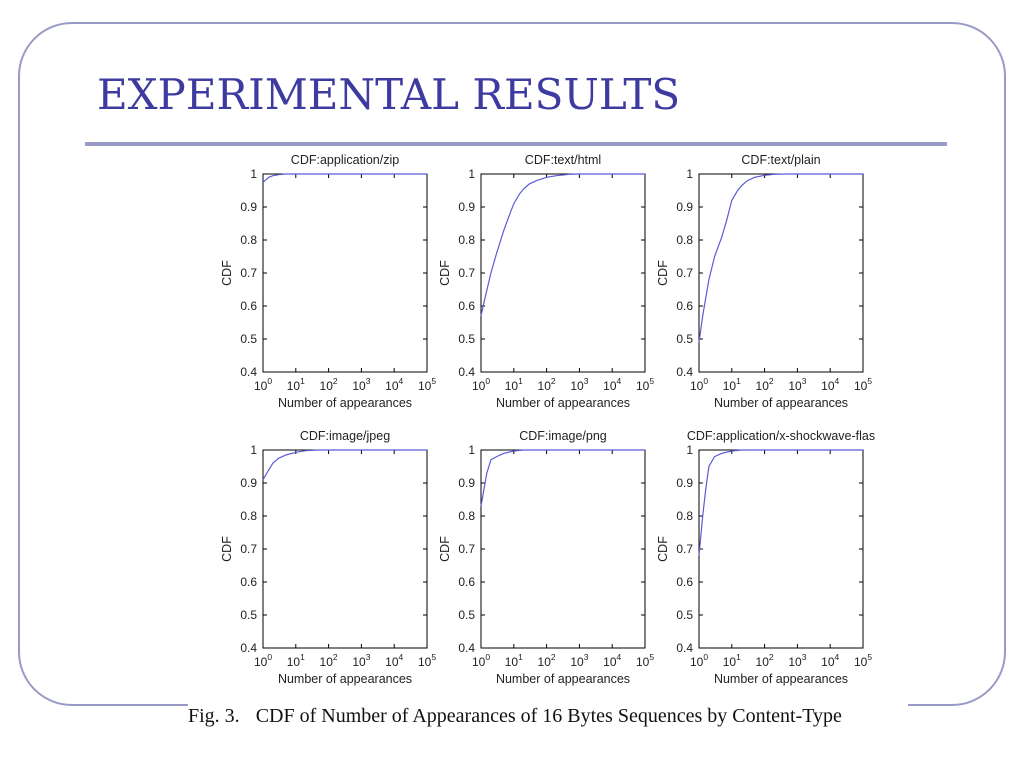 This screenshot has height=768, width=1024. I want to click on title-divider, so click(516, 144).